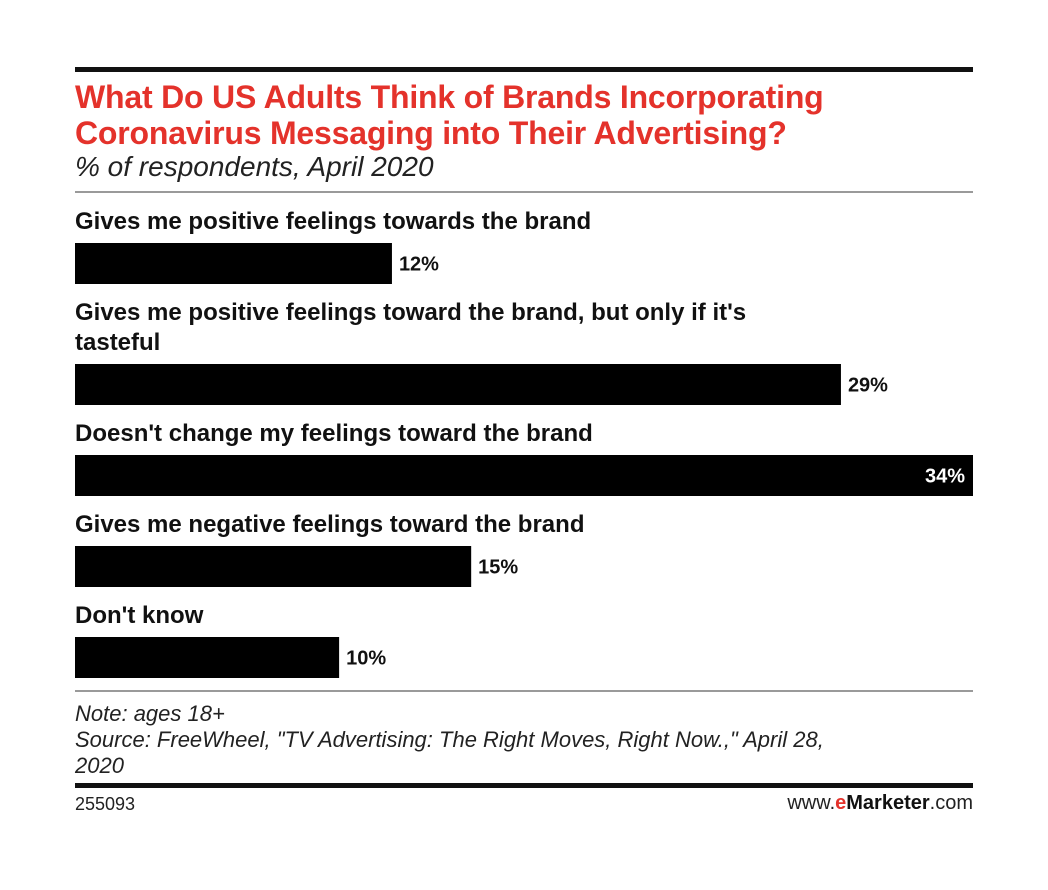 The height and width of the screenshot is (890, 1048). What do you see at coordinates (254, 166) in the screenshot?
I see `chart-subtitle: % of respondents, April 2020` at bounding box center [254, 166].